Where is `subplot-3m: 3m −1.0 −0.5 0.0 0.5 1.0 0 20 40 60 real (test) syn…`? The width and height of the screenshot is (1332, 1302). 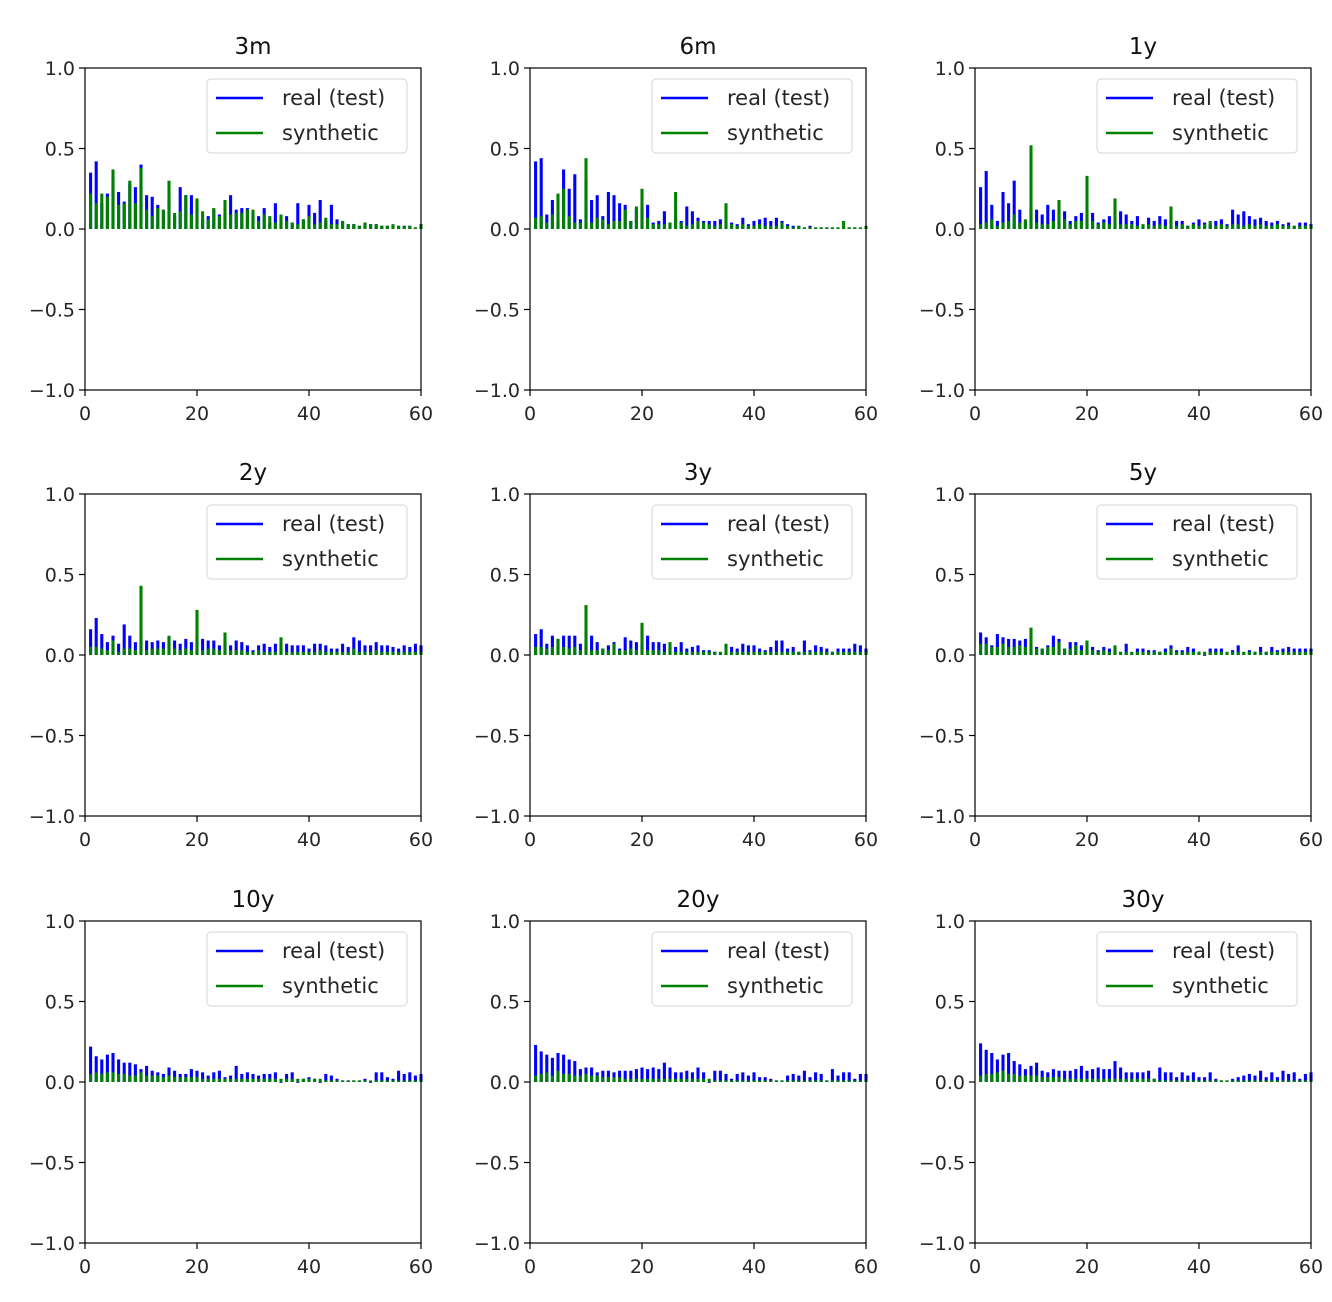
subplot-3m: 3m −1.0 −0.5 0.0 0.5 1.0 0 20 40 60 real (test) syn… is located at coordinates (231, 229).